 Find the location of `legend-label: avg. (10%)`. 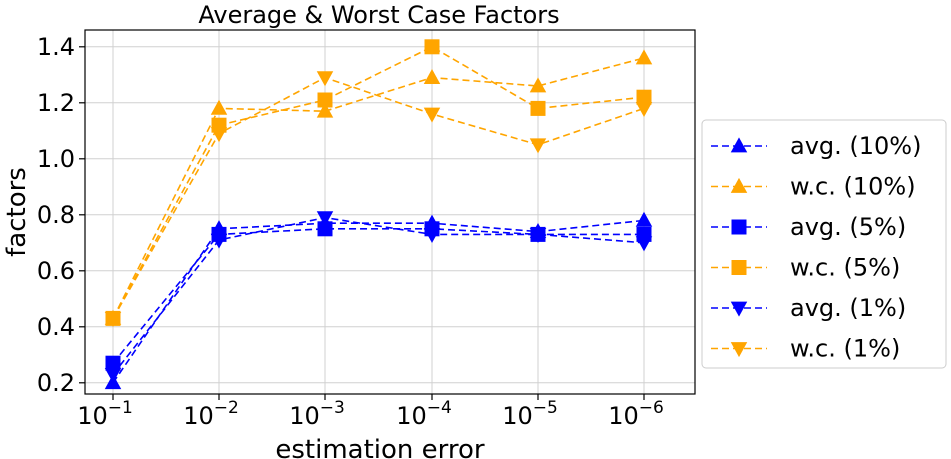

legend-label: avg. (10%) is located at coordinates (855, 146).